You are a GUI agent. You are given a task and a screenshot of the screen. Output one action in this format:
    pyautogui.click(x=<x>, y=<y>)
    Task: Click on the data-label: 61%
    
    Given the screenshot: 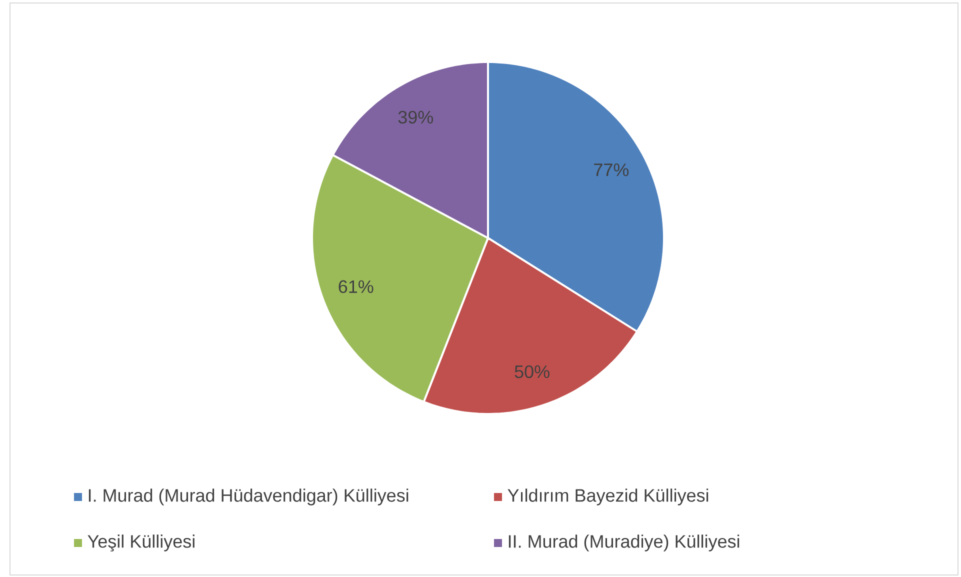 What is the action you would take?
    pyautogui.click(x=356, y=287)
    